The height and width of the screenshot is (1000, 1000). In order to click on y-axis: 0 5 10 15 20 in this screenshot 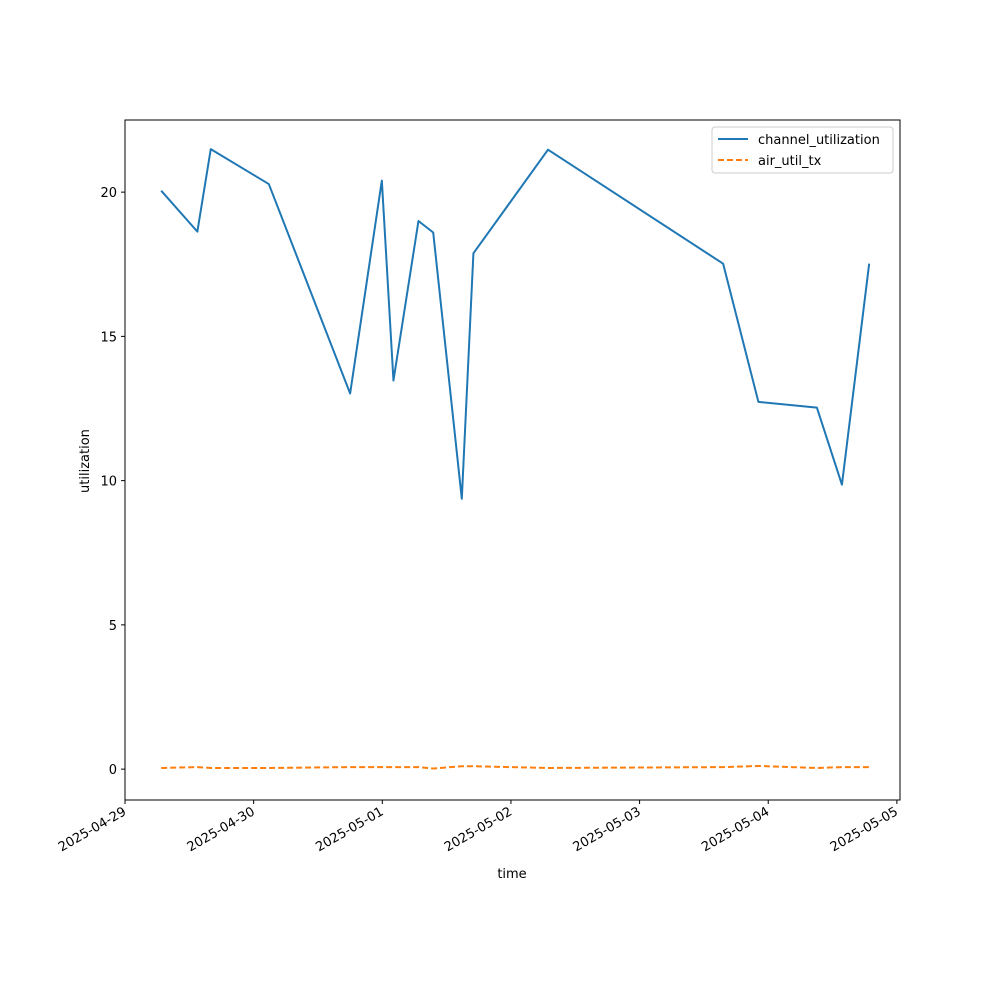, I will do `click(112, 482)`.